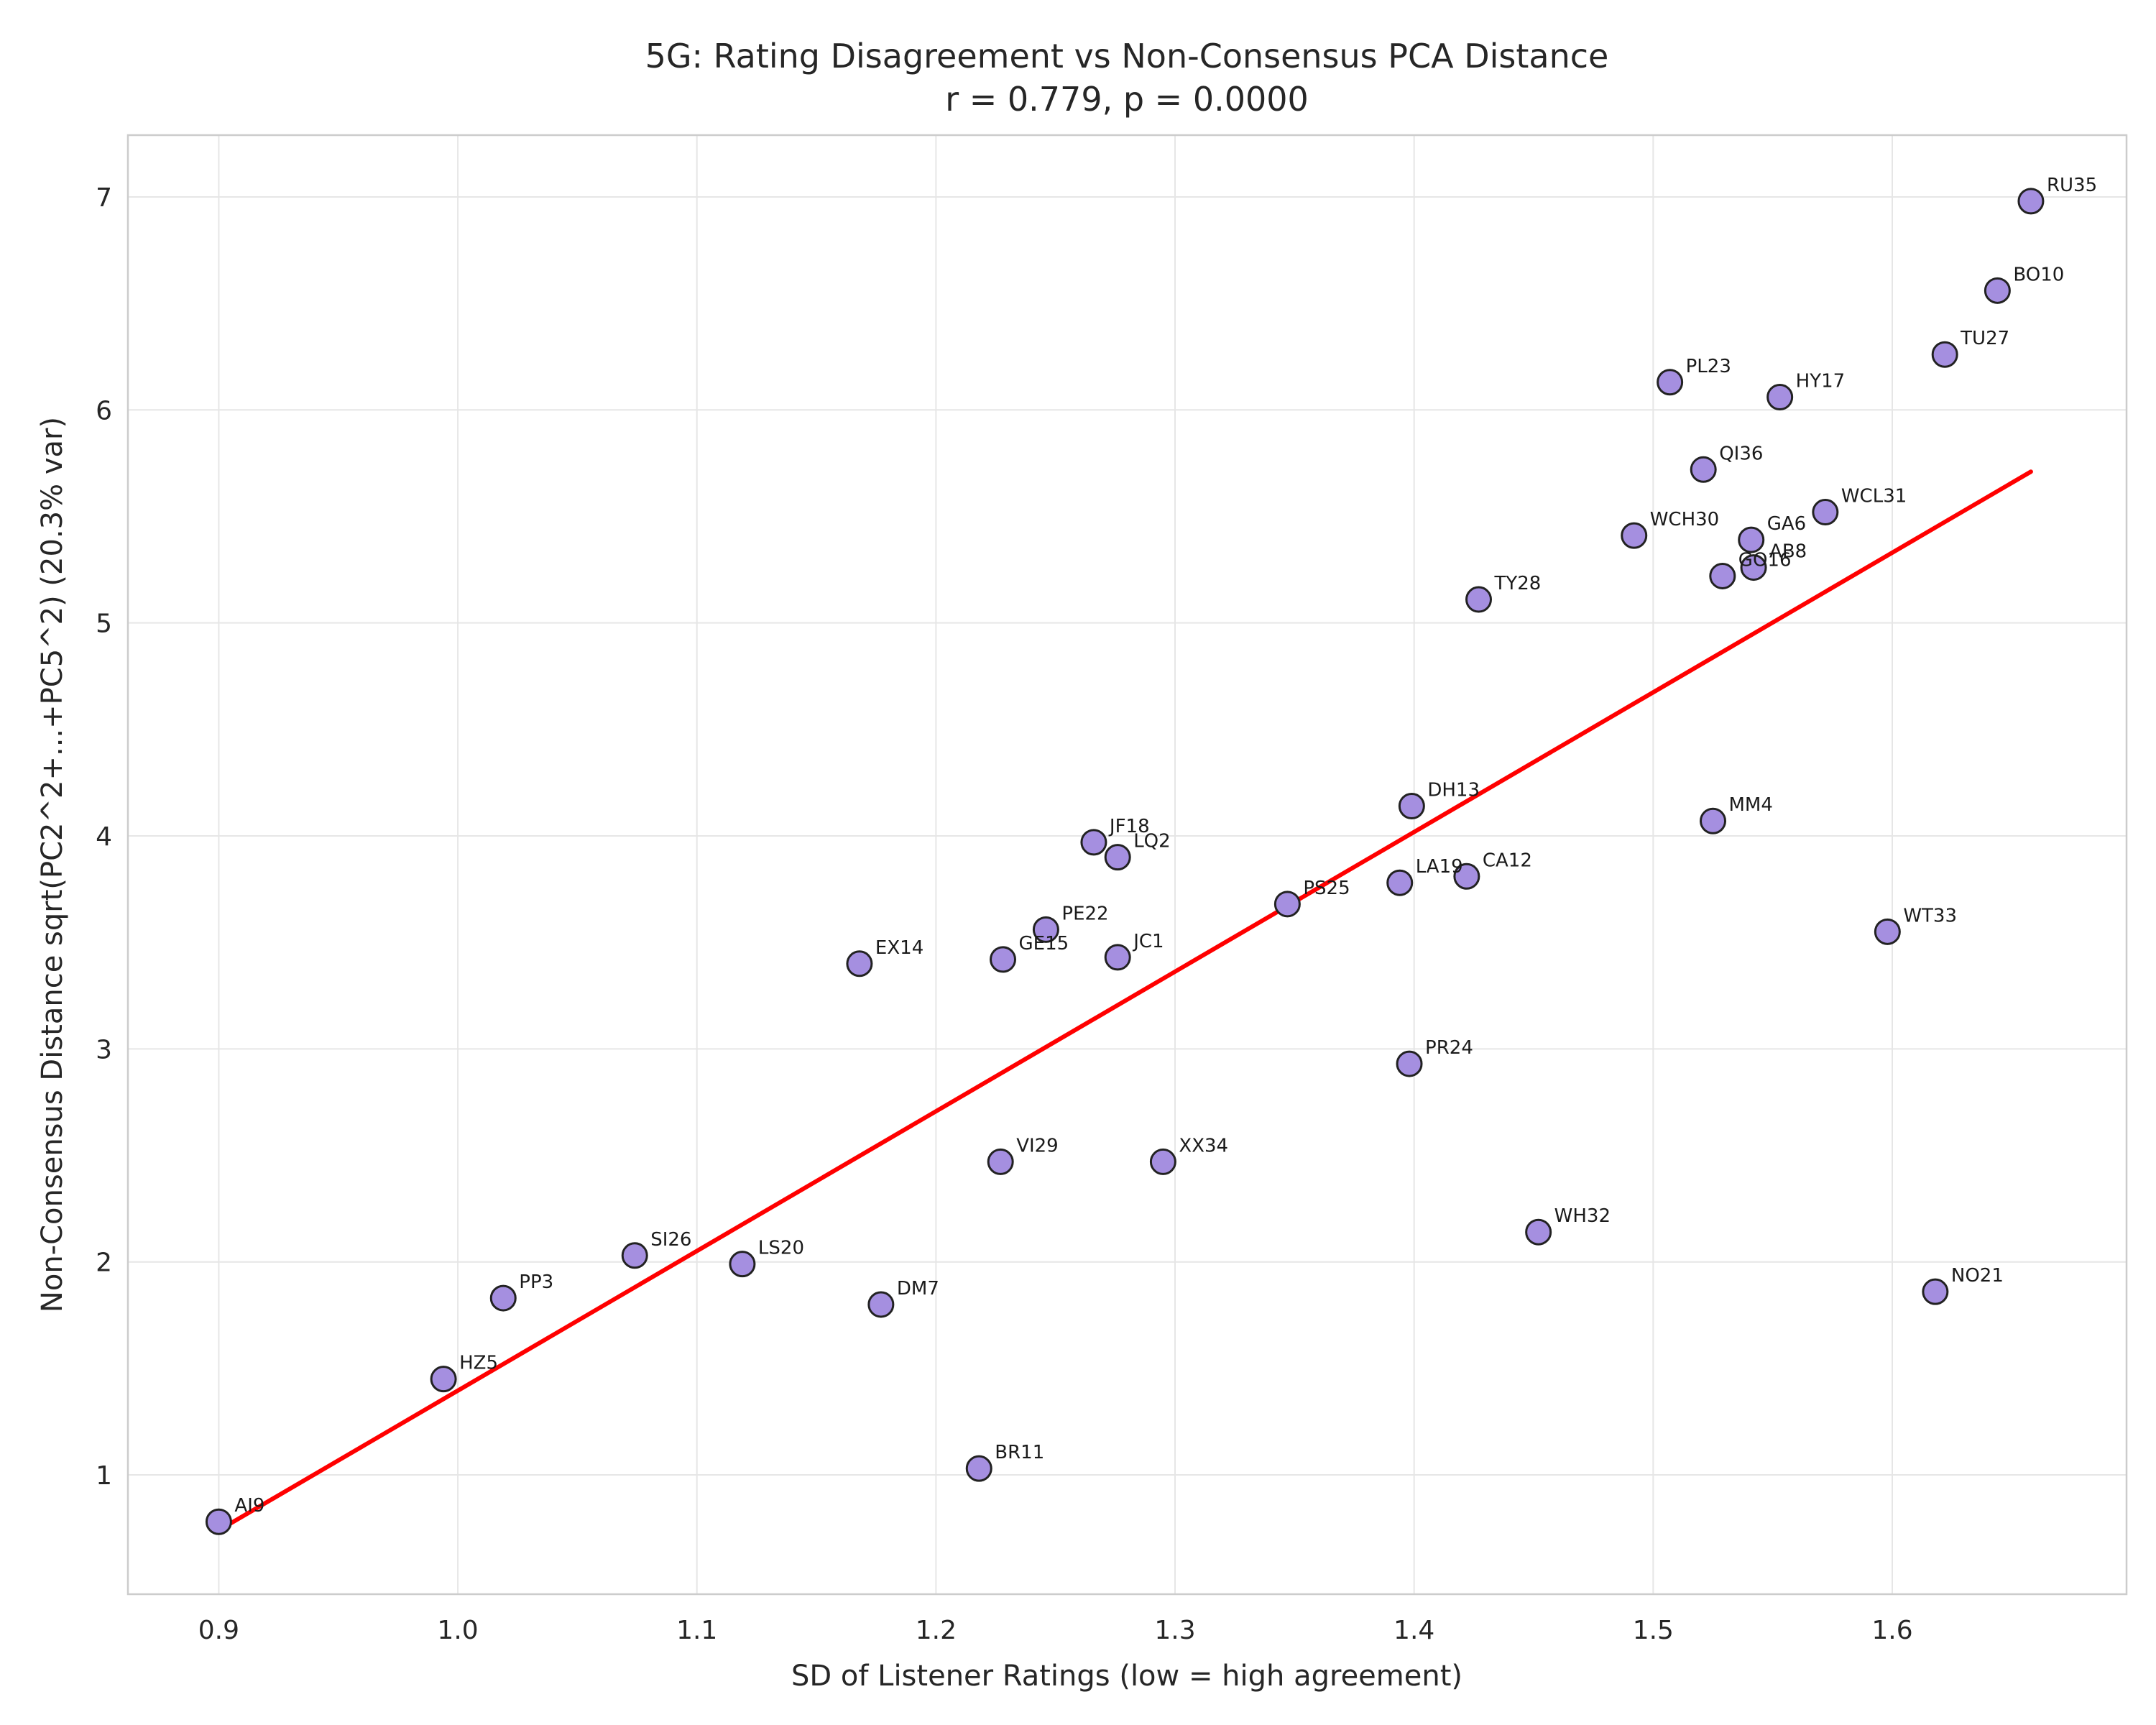 The image size is (2156, 1725). I want to click on point-label: HZ5, so click(479, 1363).